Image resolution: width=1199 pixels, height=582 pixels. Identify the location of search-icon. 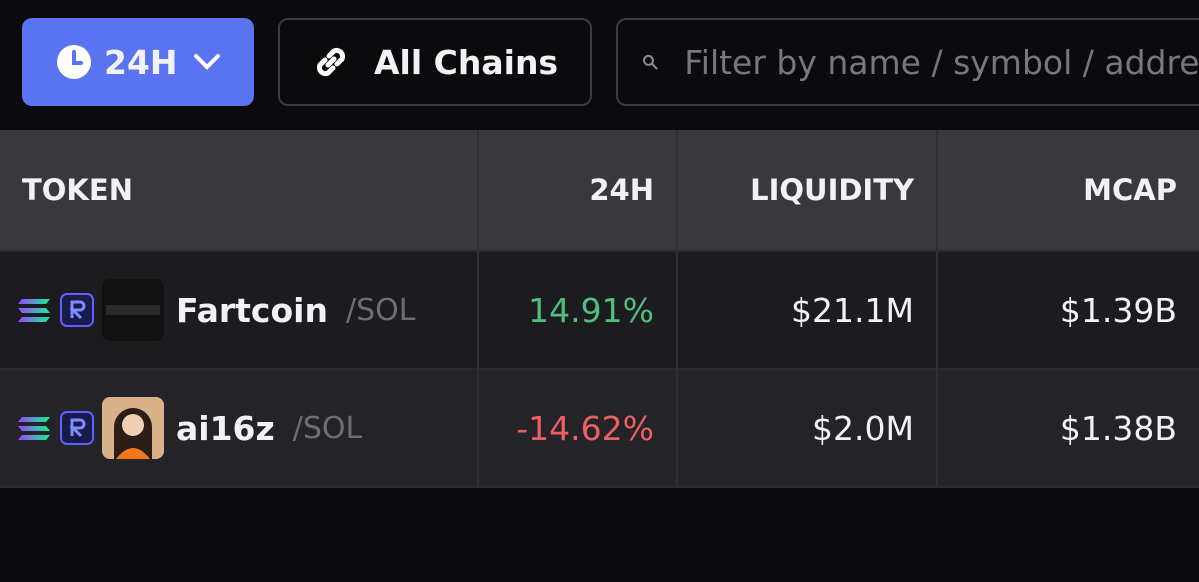
(650, 62).